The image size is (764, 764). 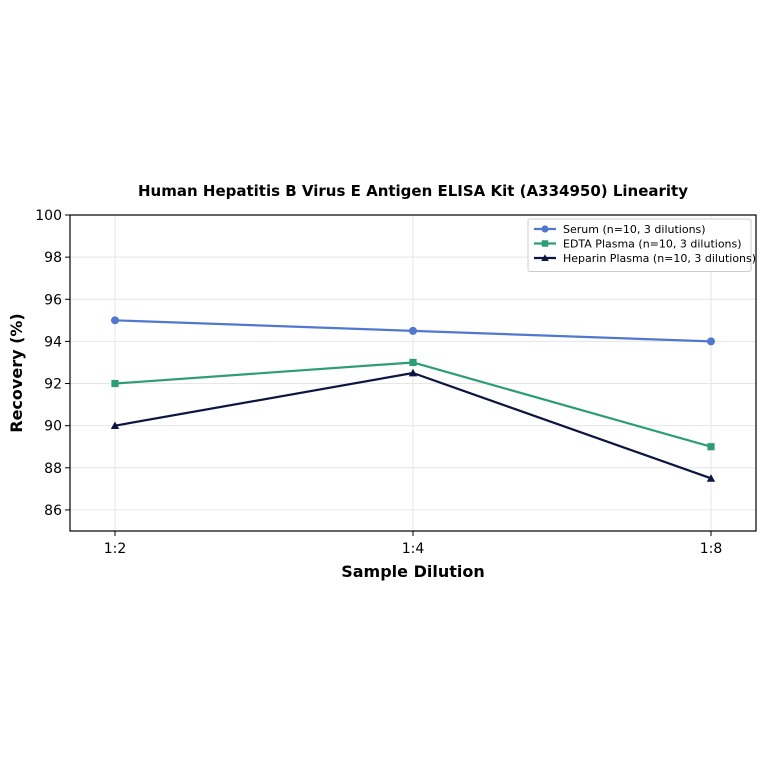 I want to click on legend-box, so click(x=639, y=245).